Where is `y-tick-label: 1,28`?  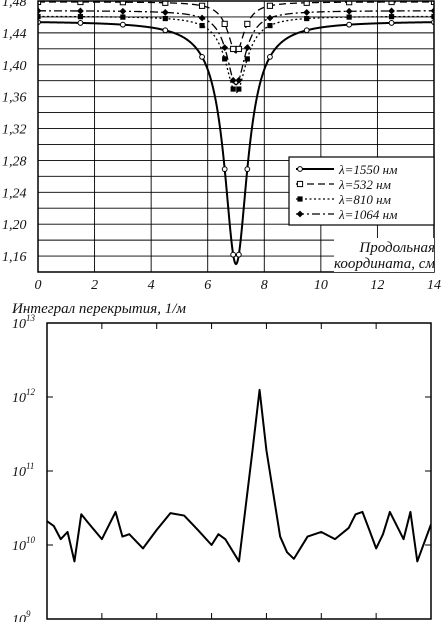
y-tick-label: 1,28 is located at coordinates (14, 161).